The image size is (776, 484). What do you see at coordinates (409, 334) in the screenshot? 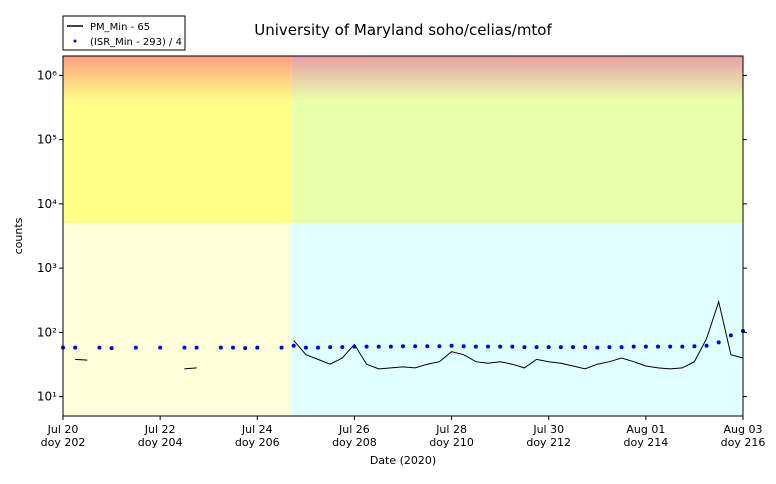
I see `data-line` at bounding box center [409, 334].